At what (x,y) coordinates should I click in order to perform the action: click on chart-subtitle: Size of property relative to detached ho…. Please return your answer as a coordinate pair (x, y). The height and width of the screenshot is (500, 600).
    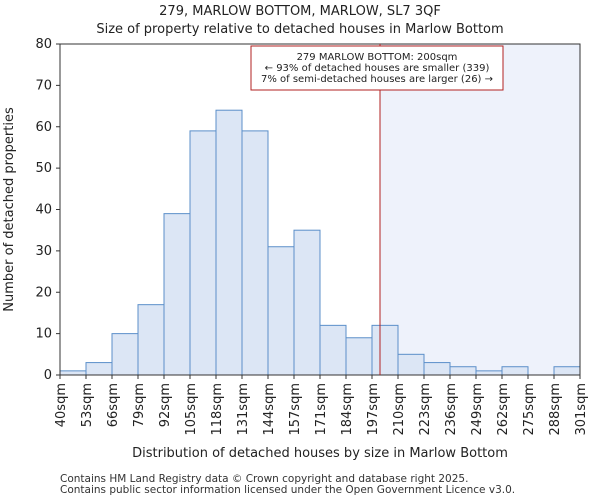
    Looking at the image, I should click on (300, 29).